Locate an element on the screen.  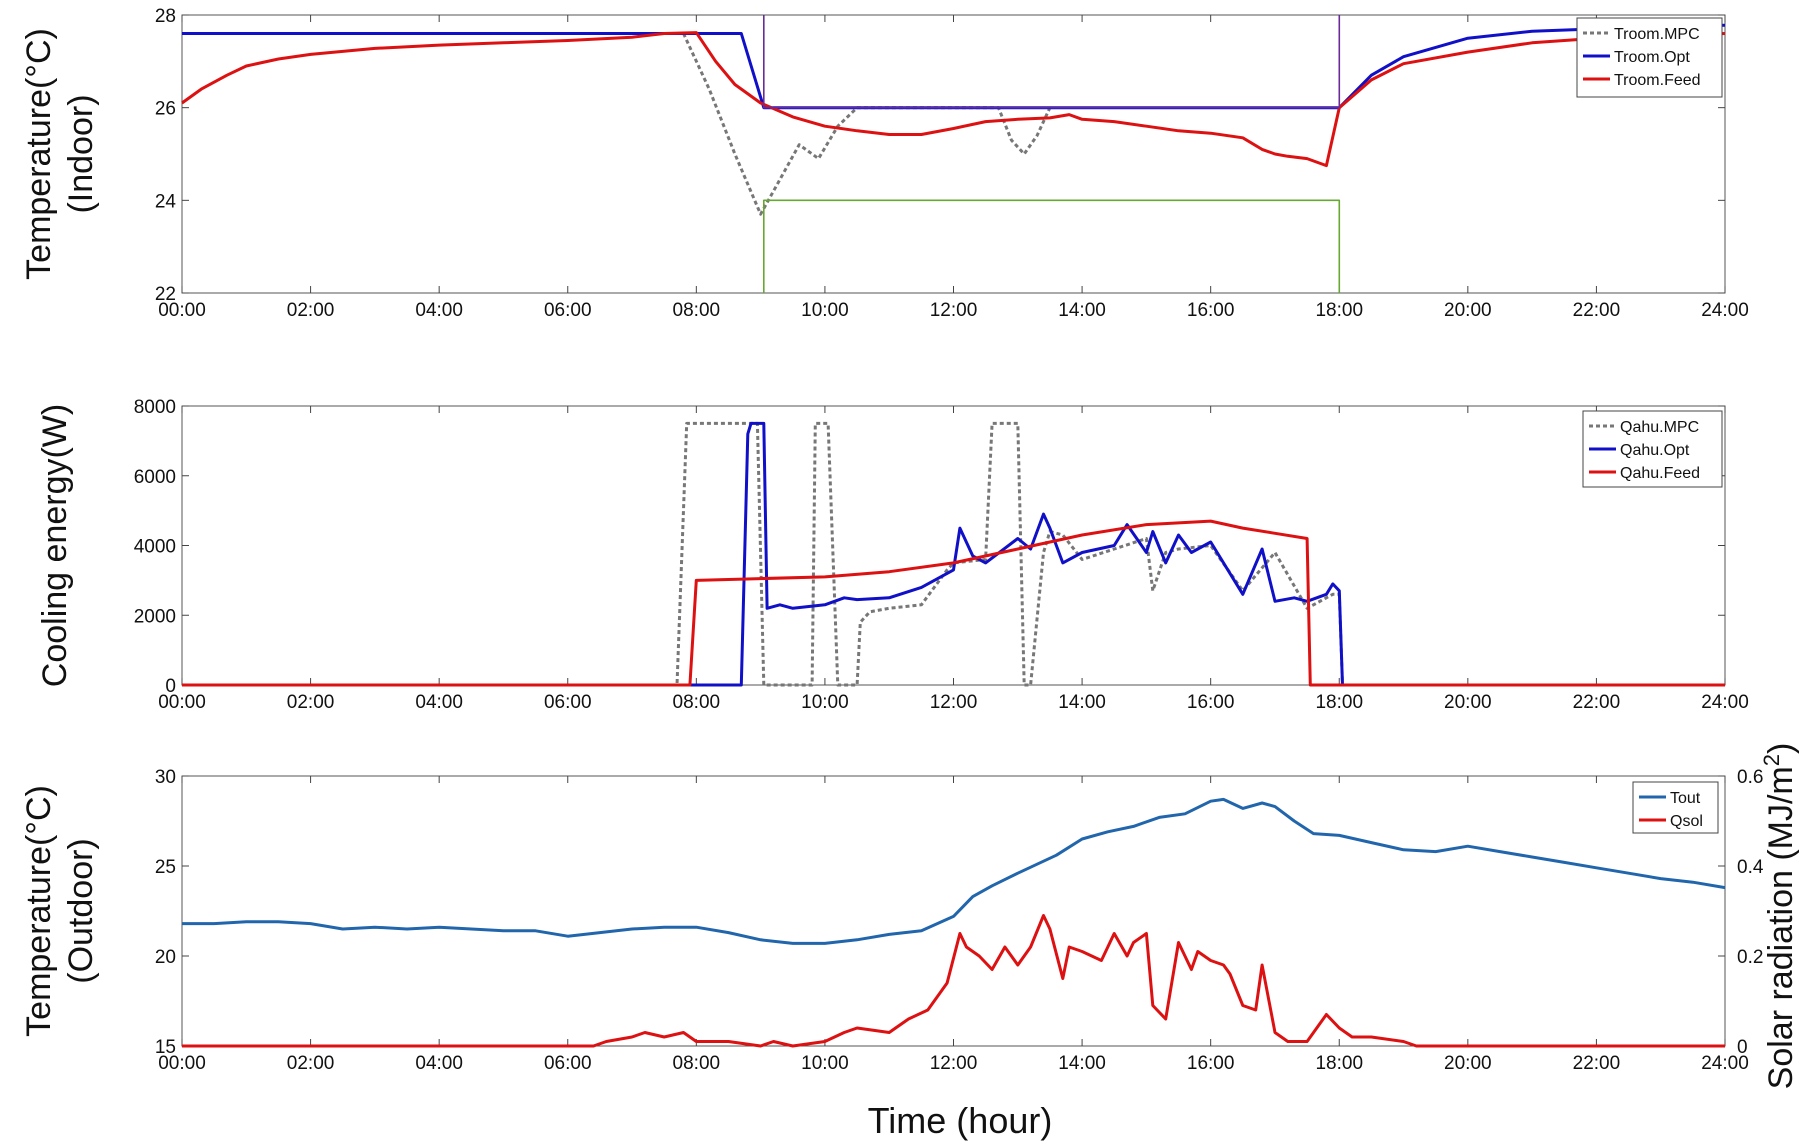
series-qsol is located at coordinates (953, 981).